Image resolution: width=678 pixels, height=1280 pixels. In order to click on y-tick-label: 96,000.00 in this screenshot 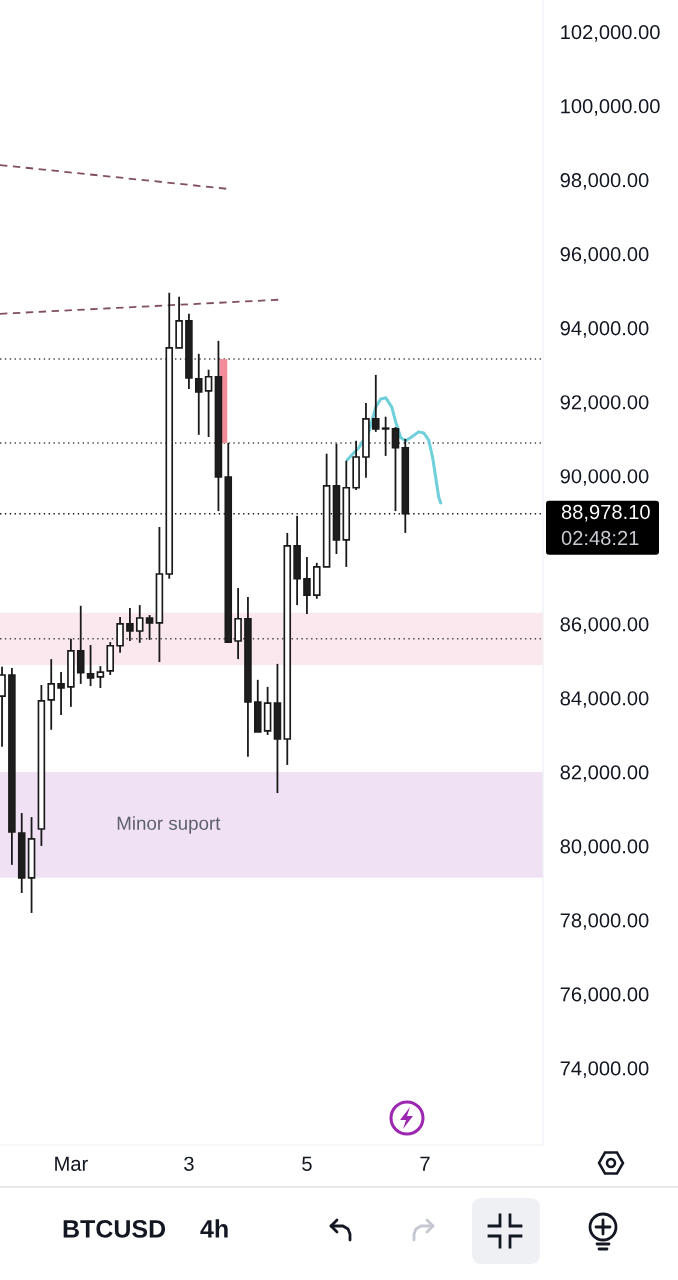, I will do `click(604, 255)`.